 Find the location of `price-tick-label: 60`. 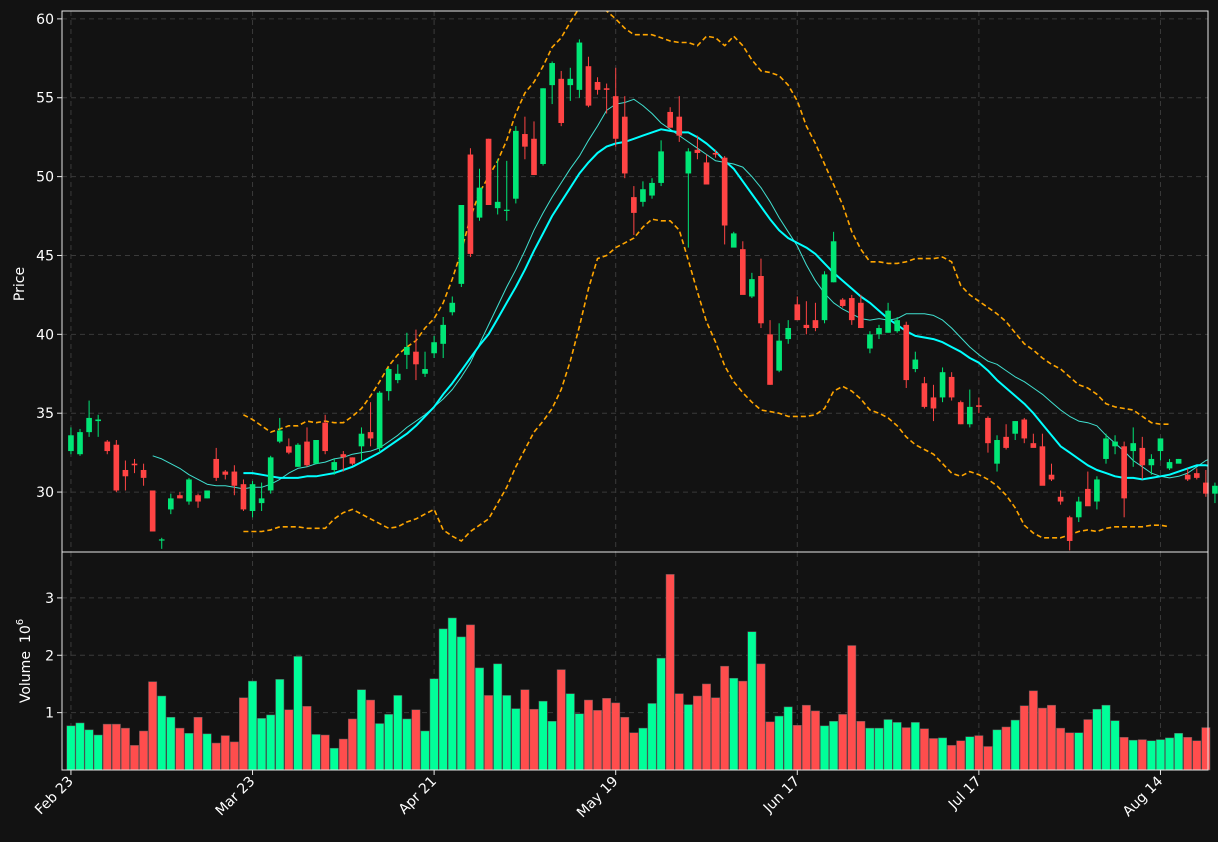

price-tick-label: 60 is located at coordinates (45, 20).